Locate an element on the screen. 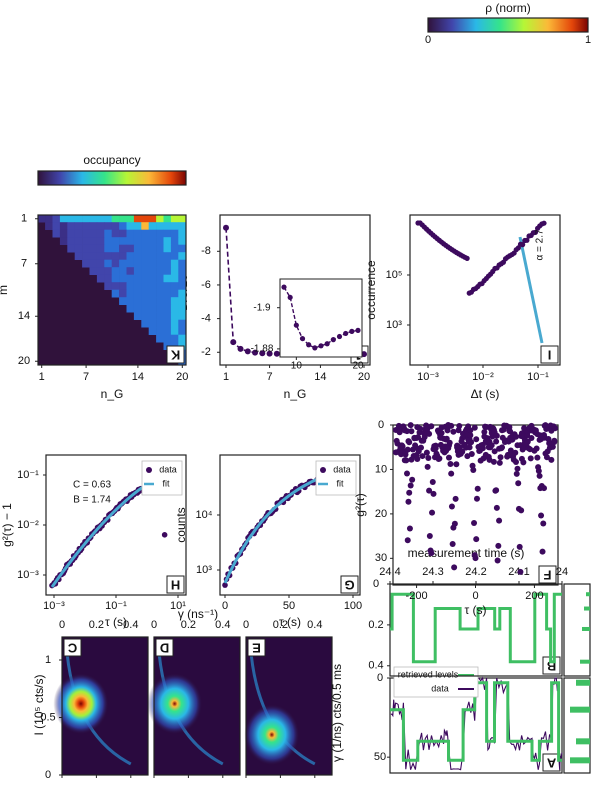 The height and width of the screenshot is (785, 598). panel-f-ytick-label: 20 is located at coordinates (381, 514).